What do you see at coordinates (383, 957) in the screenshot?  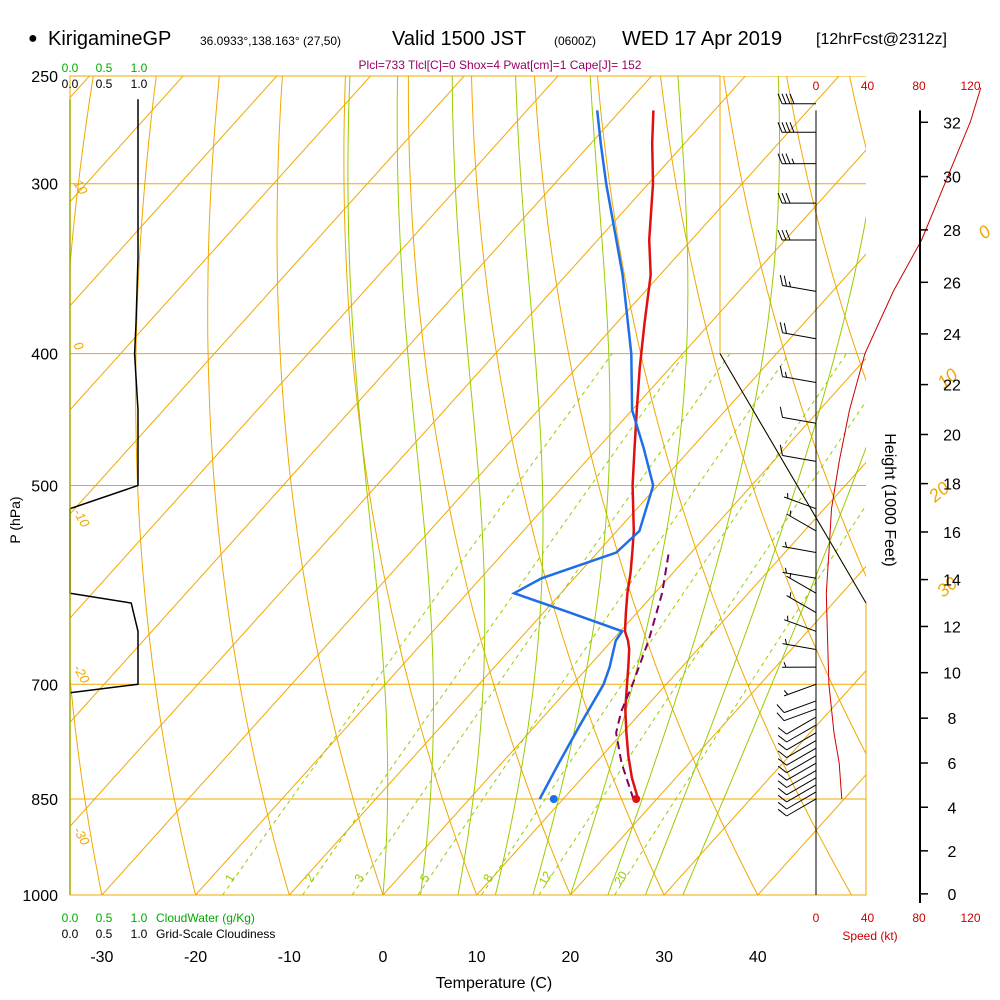 I see `temperature-tick-label: 0` at bounding box center [383, 957].